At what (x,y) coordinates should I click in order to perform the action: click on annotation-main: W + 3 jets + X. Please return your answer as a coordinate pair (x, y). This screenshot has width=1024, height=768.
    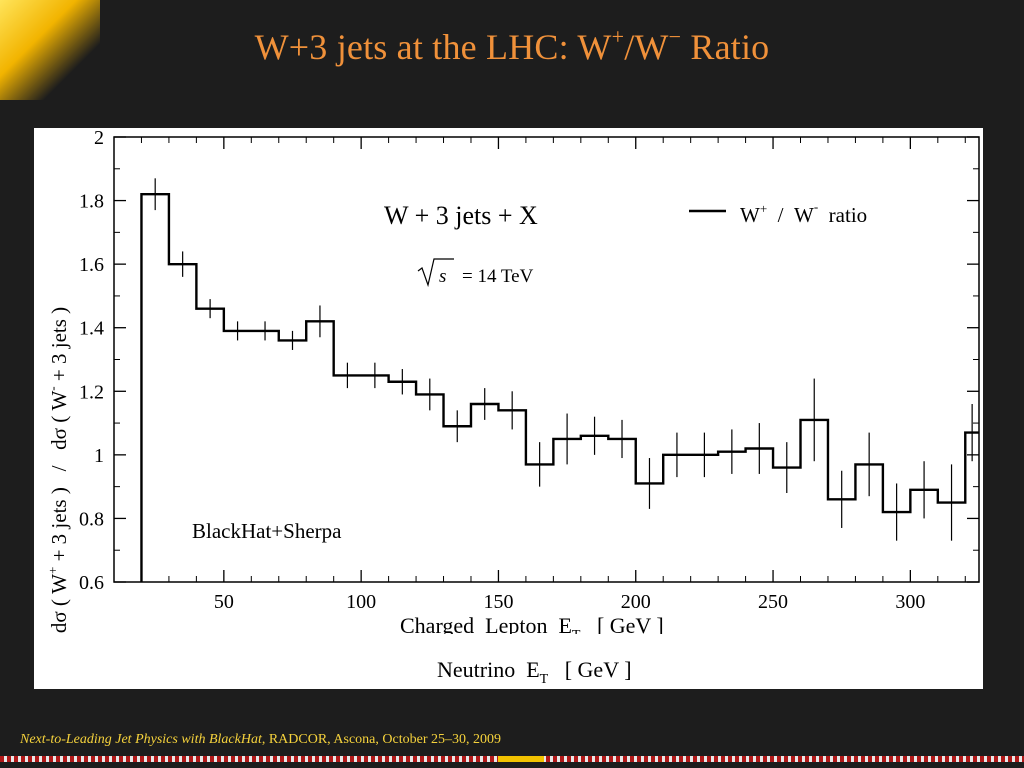
    Looking at the image, I should click on (461, 215).